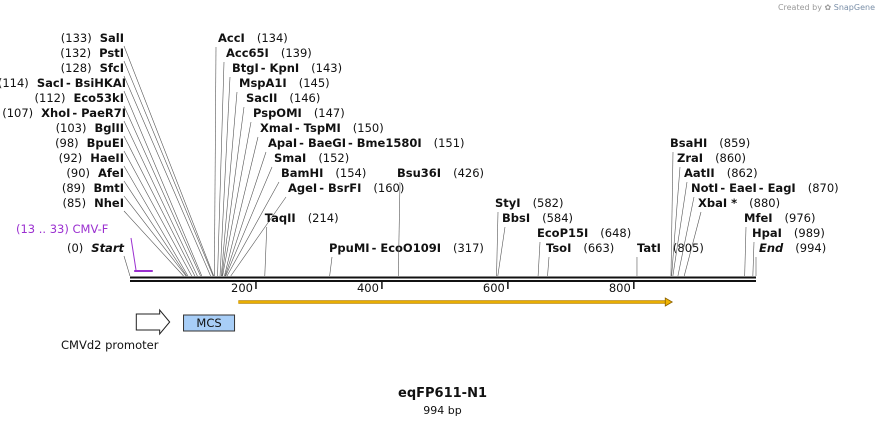 The image size is (885, 426). I want to click on site-line-bmti, so click(155, 236).